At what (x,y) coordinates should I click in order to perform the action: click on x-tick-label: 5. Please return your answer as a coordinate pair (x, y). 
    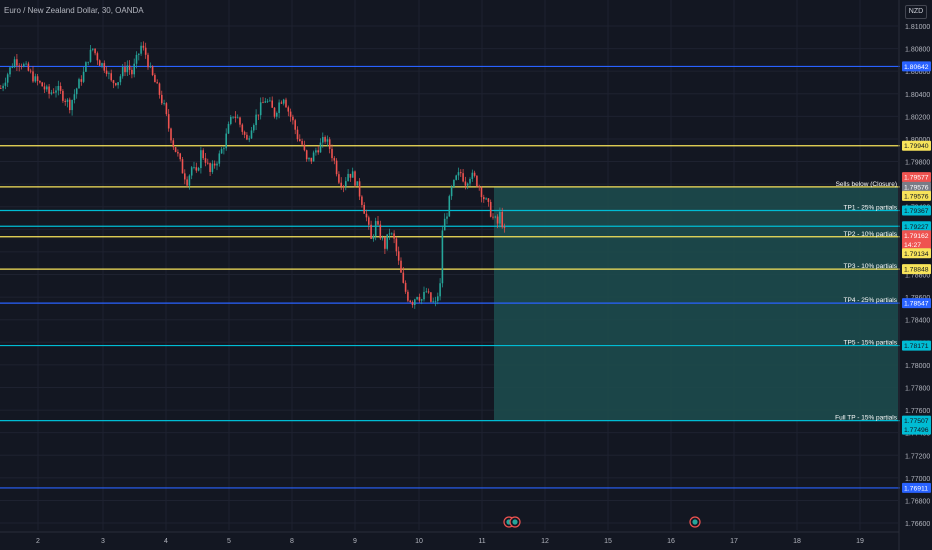
    Looking at the image, I should click on (229, 541).